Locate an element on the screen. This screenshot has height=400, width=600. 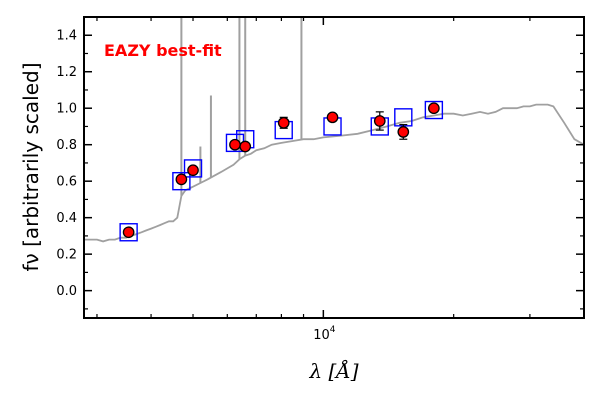
y-axis-title: fν [arbitrarily scaled] is located at coordinates (31, 167).